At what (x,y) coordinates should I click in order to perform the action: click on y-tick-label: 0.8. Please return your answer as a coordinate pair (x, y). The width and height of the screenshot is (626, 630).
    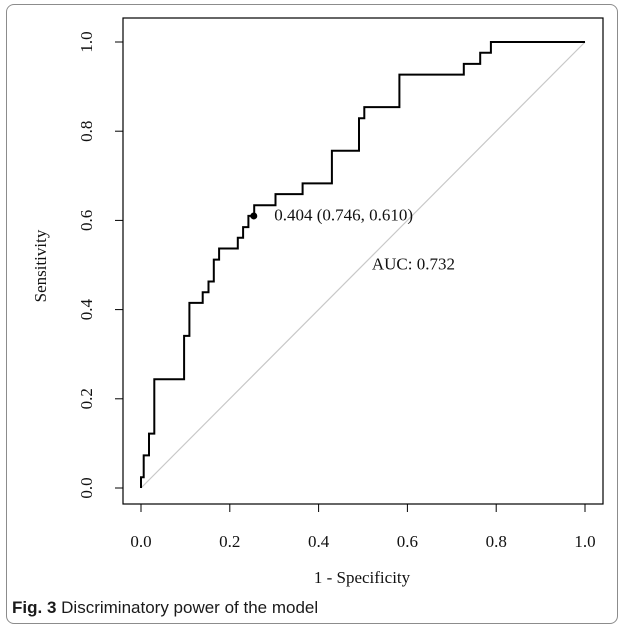
    Looking at the image, I should click on (86, 131).